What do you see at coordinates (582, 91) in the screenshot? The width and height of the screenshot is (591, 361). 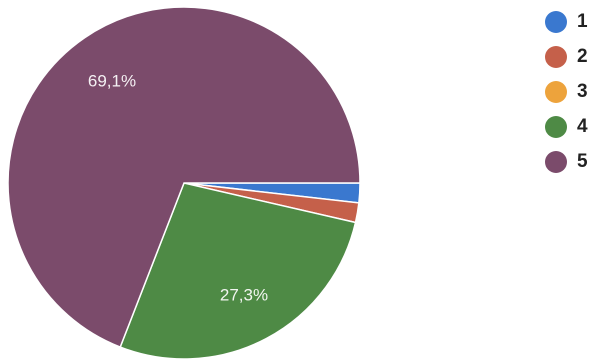 I see `legend-label-3: 3` at bounding box center [582, 91].